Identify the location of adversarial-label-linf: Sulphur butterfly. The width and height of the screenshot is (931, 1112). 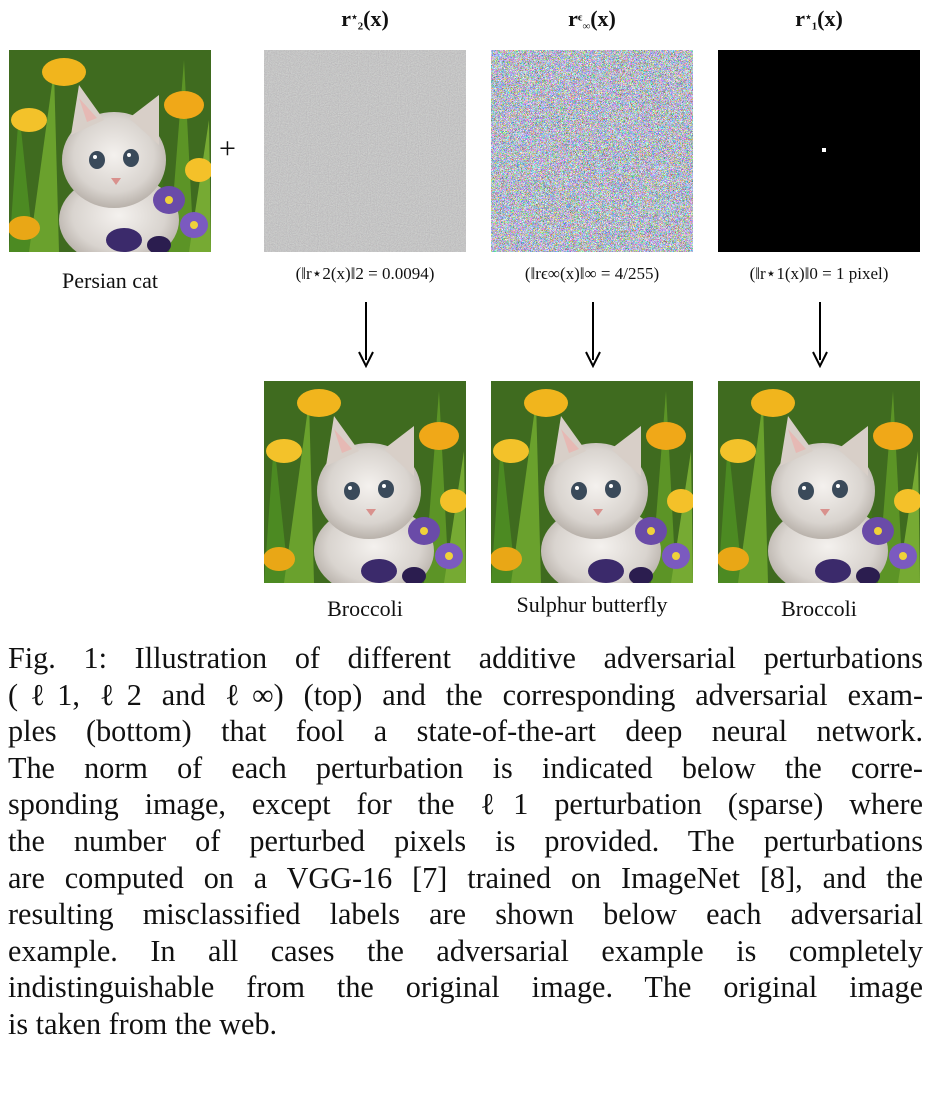
(592, 604).